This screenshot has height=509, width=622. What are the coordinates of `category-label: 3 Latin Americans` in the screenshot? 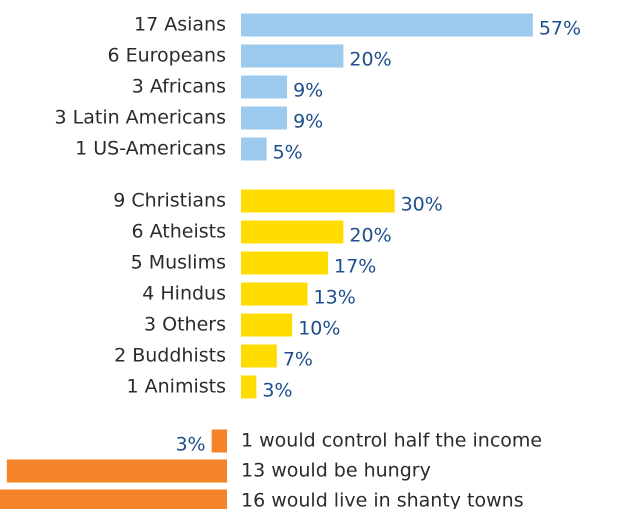 It's located at (140, 118).